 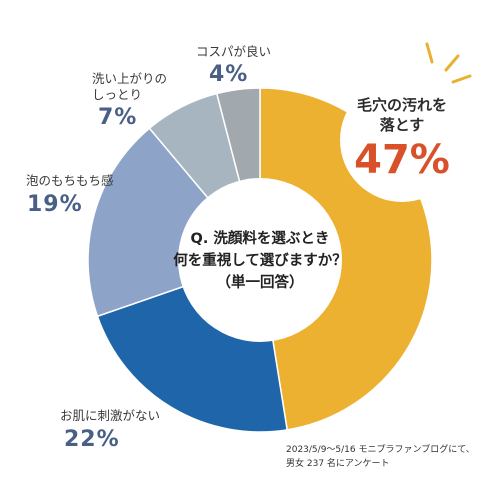 I want to click on highlight-callout-circle, so click(x=402, y=140).